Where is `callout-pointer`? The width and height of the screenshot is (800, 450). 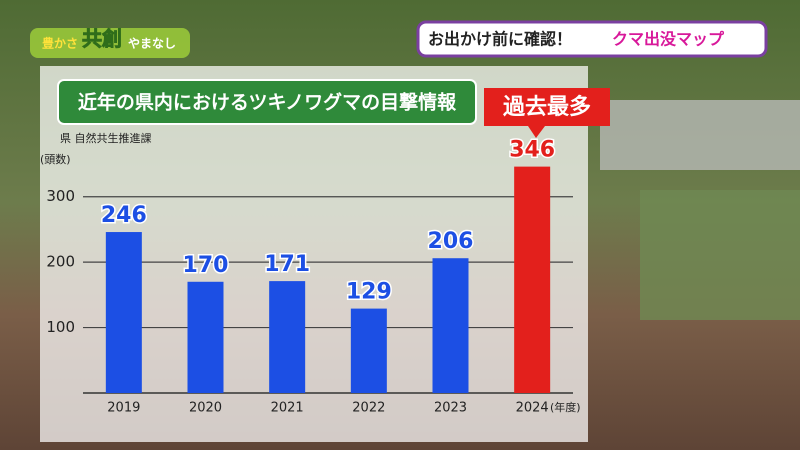
callout-pointer is located at coordinates (536, 132).